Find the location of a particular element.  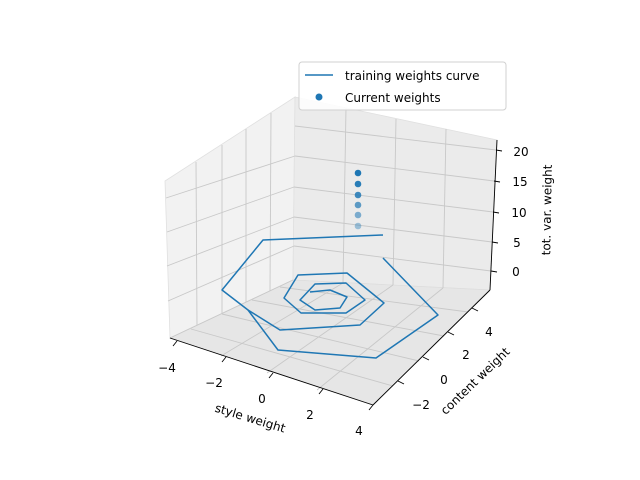

floor-grid-x4 is located at coordinates (380, 339).